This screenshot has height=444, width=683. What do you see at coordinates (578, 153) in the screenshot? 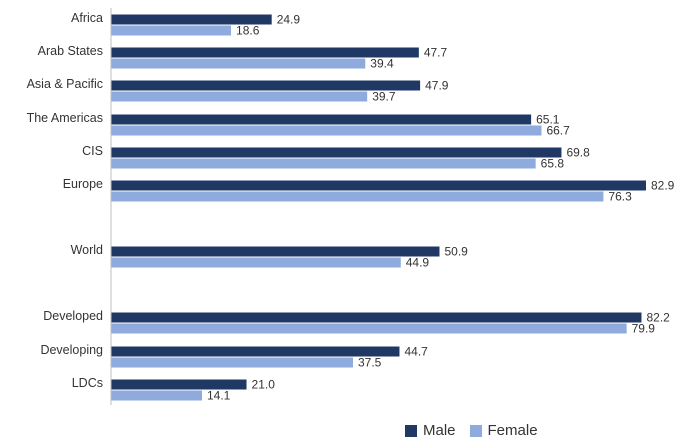
I see `value-label-male-cis: 69.8` at bounding box center [578, 153].